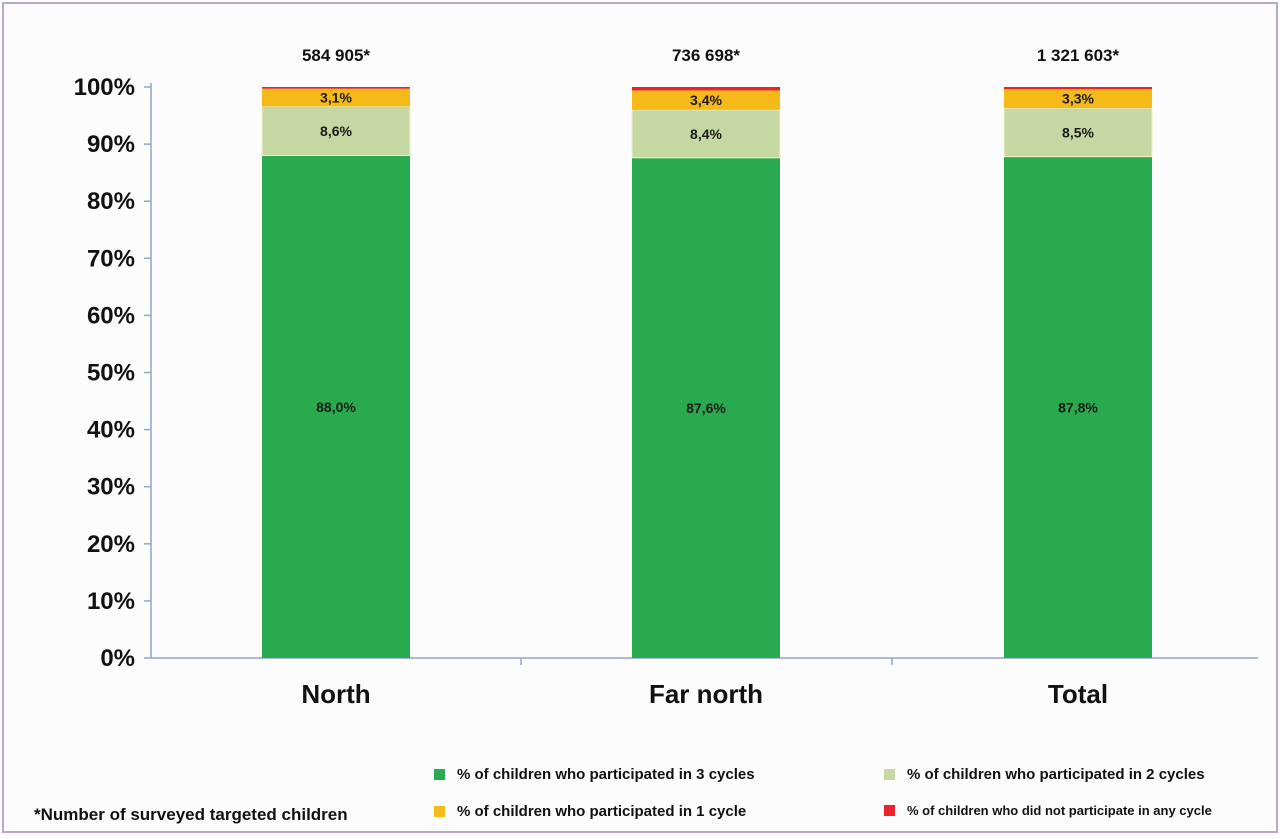 Image resolution: width=1284 pixels, height=839 pixels. What do you see at coordinates (1078, 55) in the screenshot?
I see `total-label: 1 321 603*` at bounding box center [1078, 55].